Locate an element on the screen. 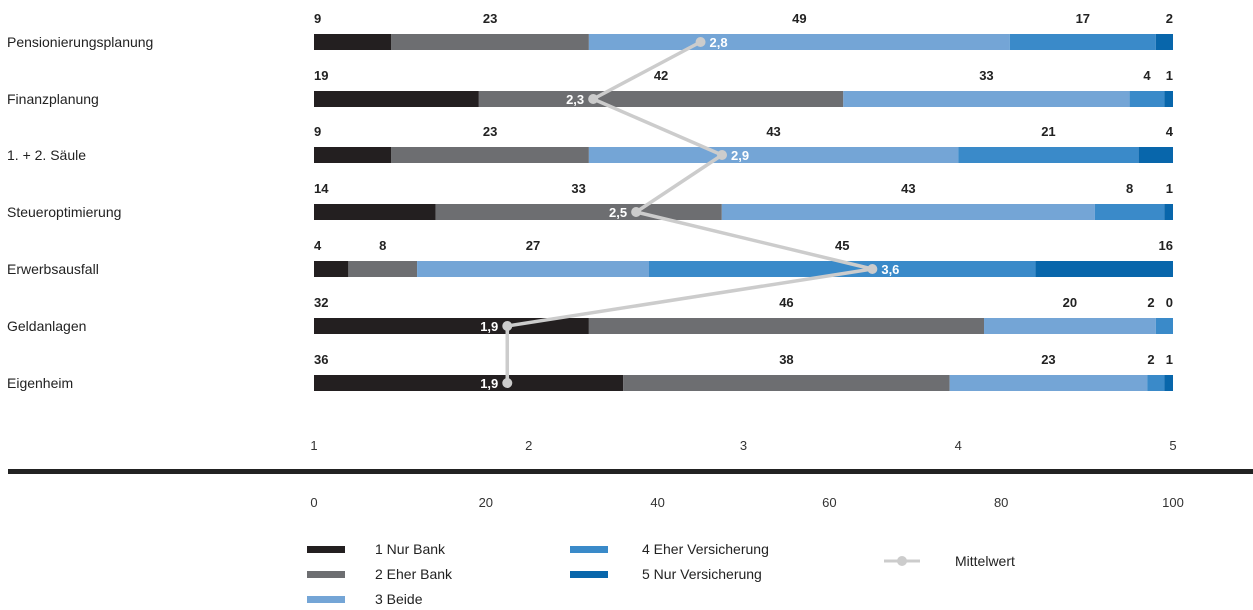 The image size is (1253, 610). value-label-geldanlagen-s2: 46 is located at coordinates (786, 302).